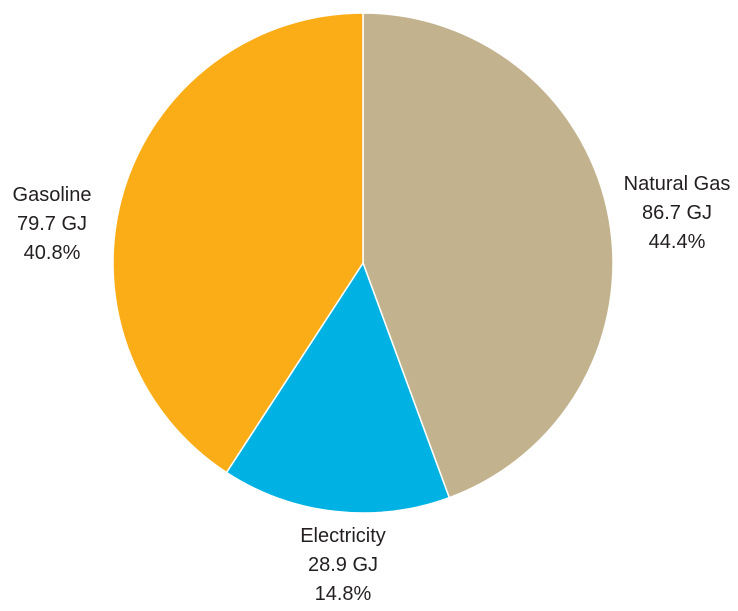  Describe the element at coordinates (343, 536) in the screenshot. I see `electricity-name: Electricity` at that location.